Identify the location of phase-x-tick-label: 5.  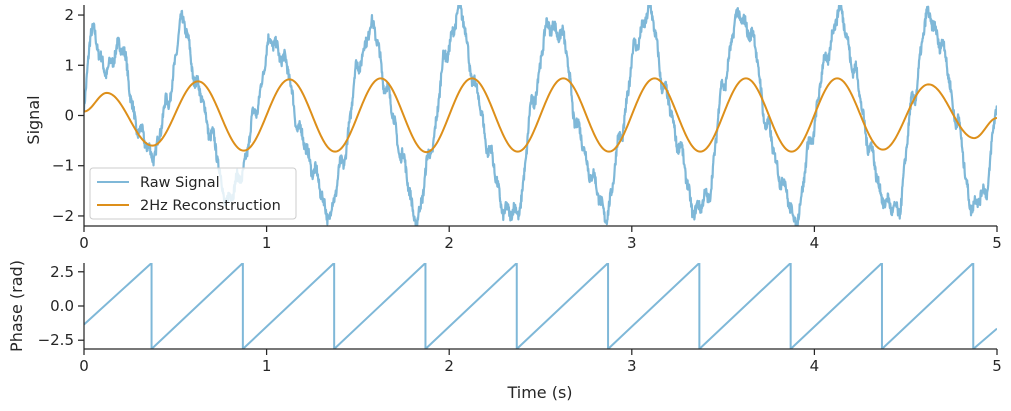
(997, 366).